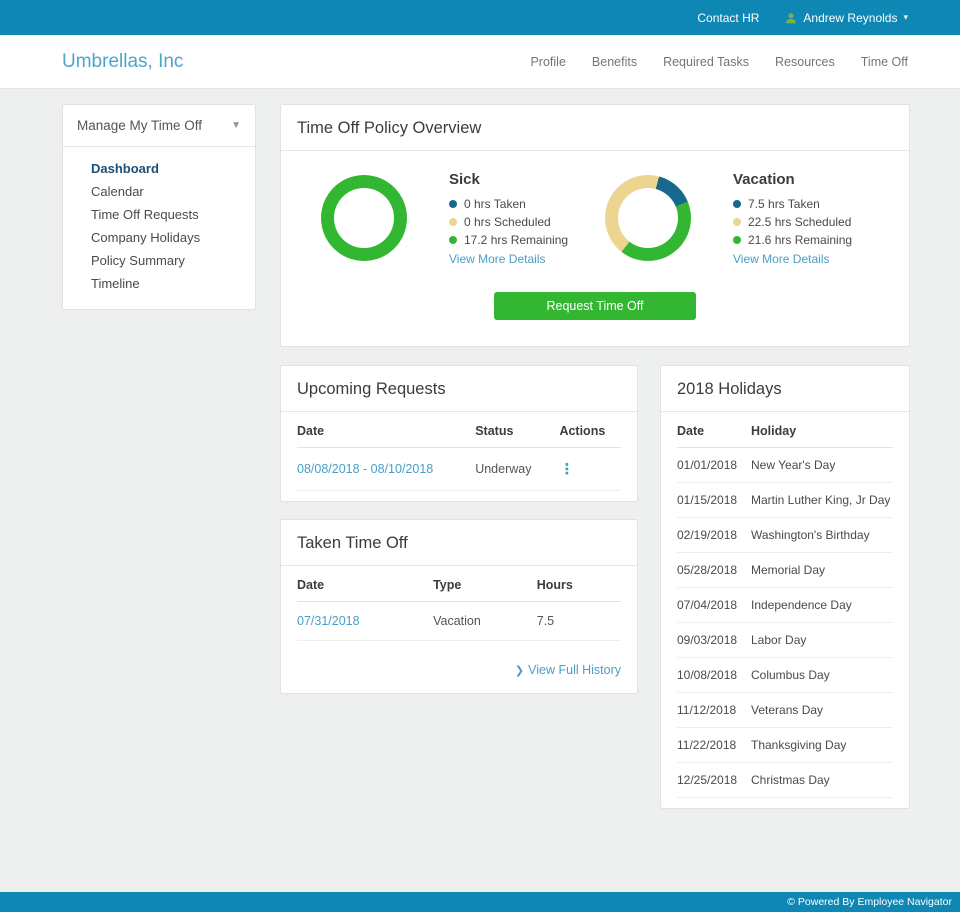 The width and height of the screenshot is (960, 912). What do you see at coordinates (459, 621) in the screenshot?
I see `table-row: 07/31/2018 Vacation 7.5` at bounding box center [459, 621].